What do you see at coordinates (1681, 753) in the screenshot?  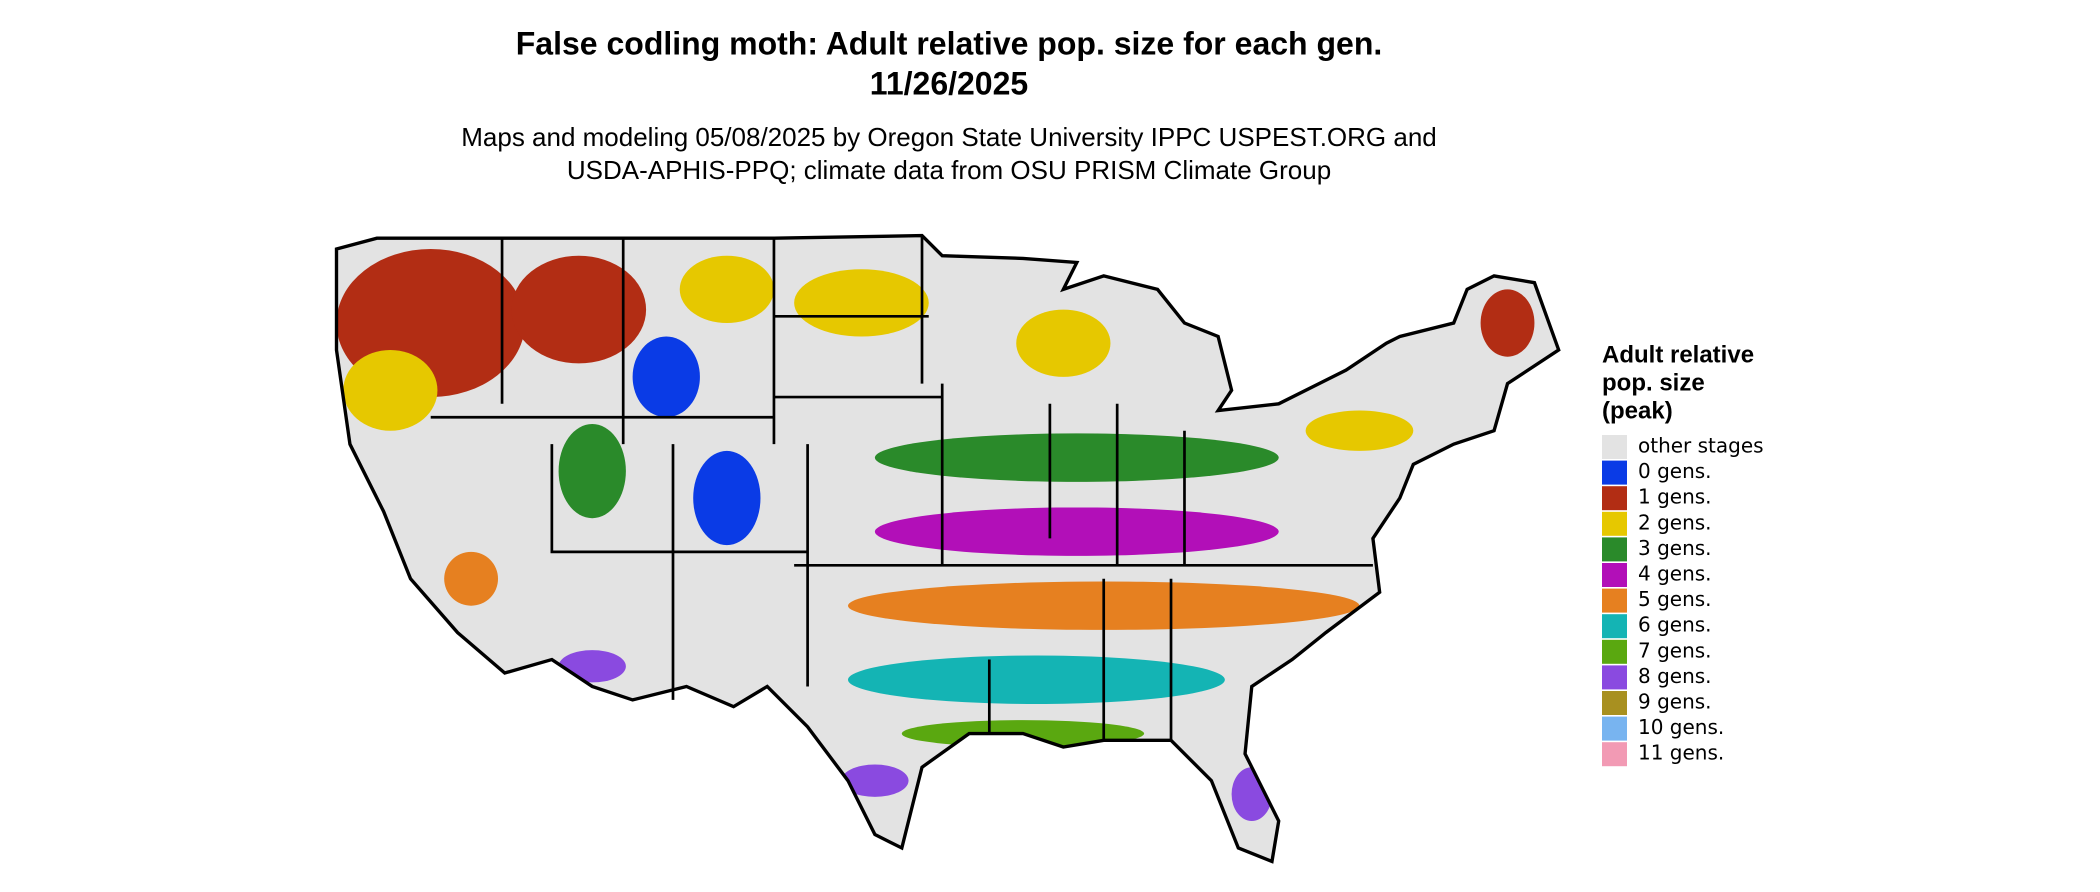 I see `legend-label: 11 gens.` at bounding box center [1681, 753].